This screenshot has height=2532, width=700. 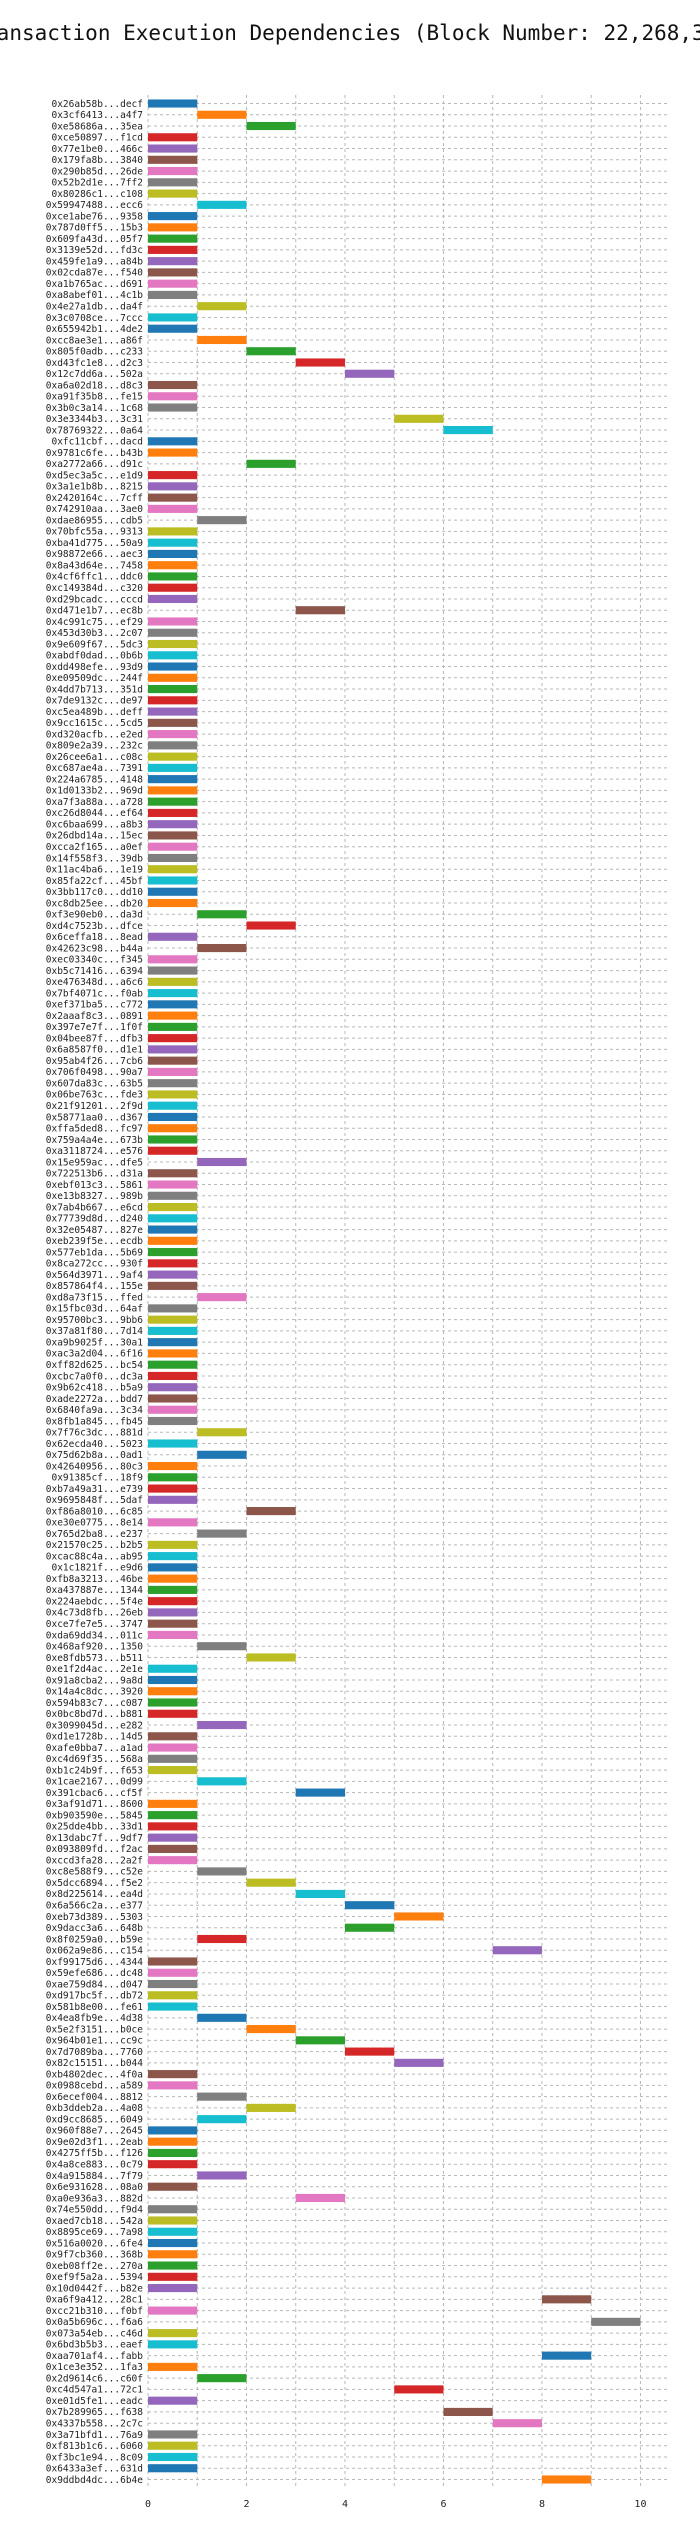 What do you see at coordinates (95, 1050) in the screenshot?
I see `y-tick-label: 0x6a8587f0...d1e1` at bounding box center [95, 1050].